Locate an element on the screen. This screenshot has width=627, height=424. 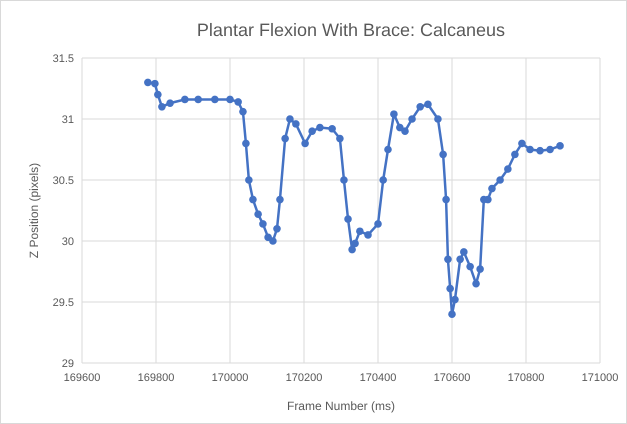
x-axis-title: Frame Number (ms) is located at coordinates (341, 406).